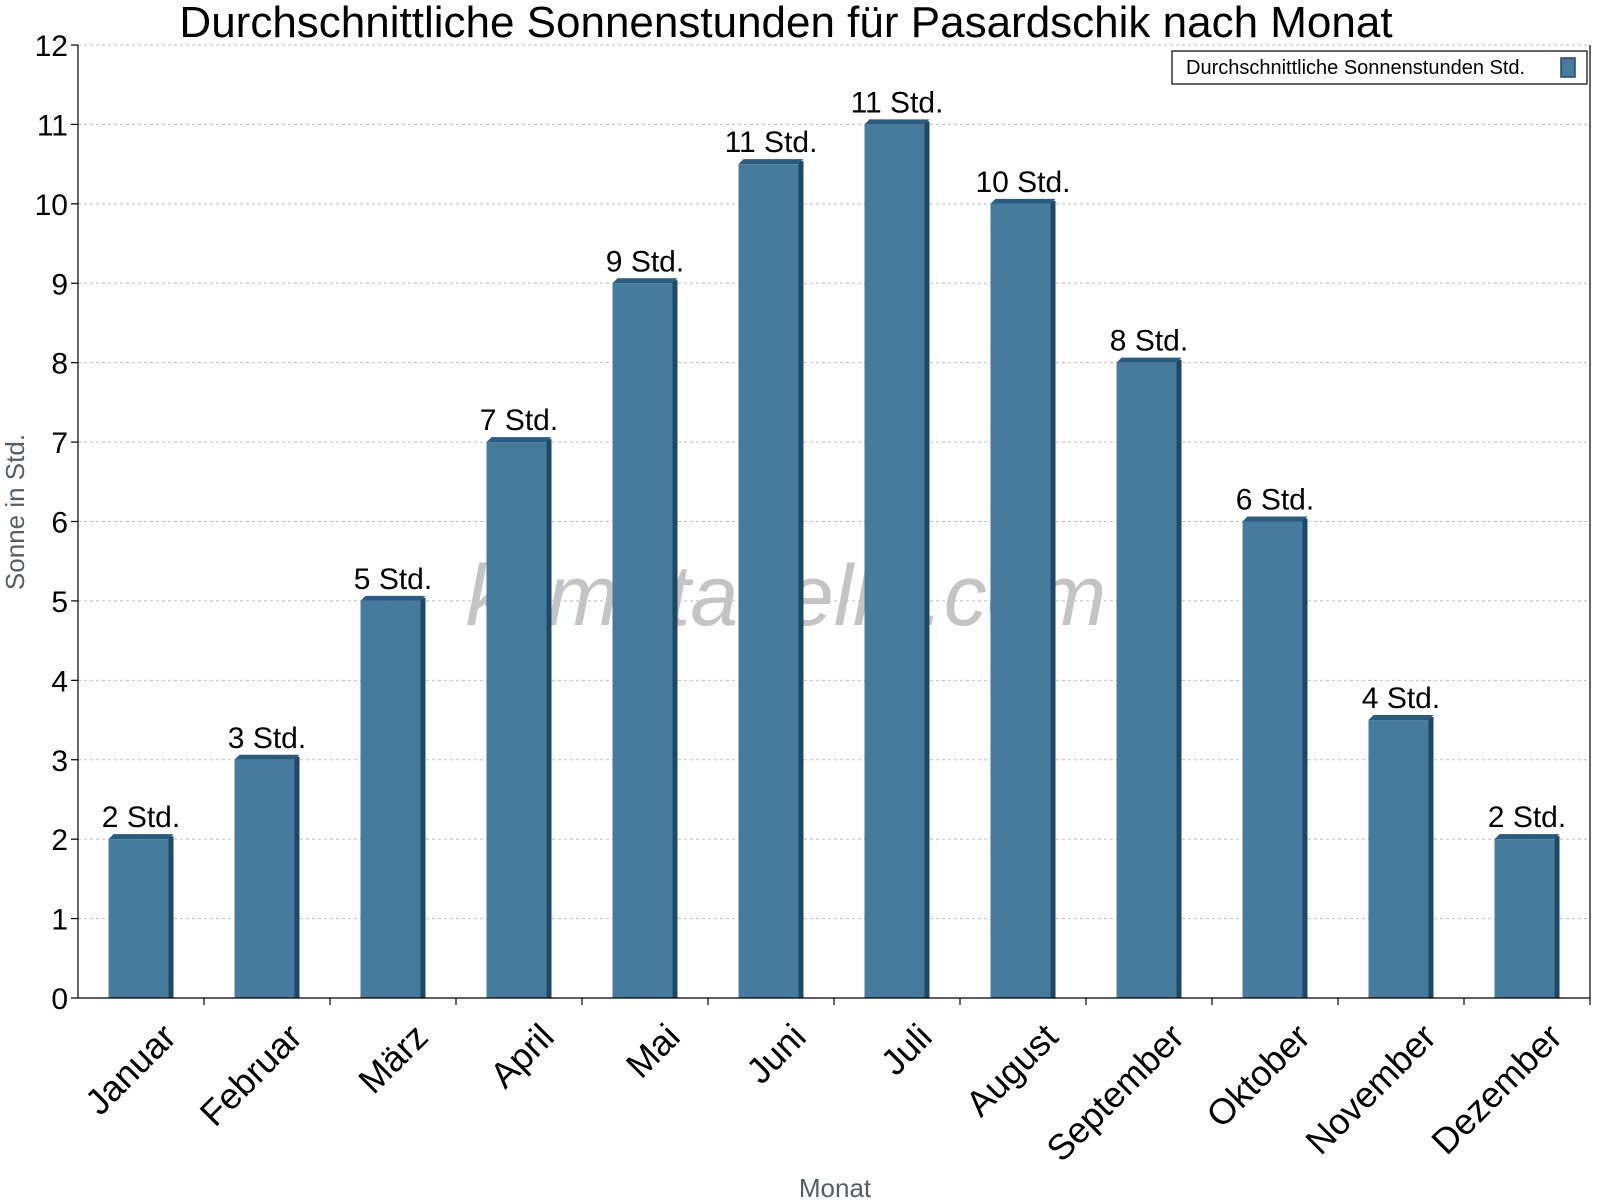 The image size is (1600, 1200). I want to click on x-tick-label: Dezember, so click(1496, 1089).